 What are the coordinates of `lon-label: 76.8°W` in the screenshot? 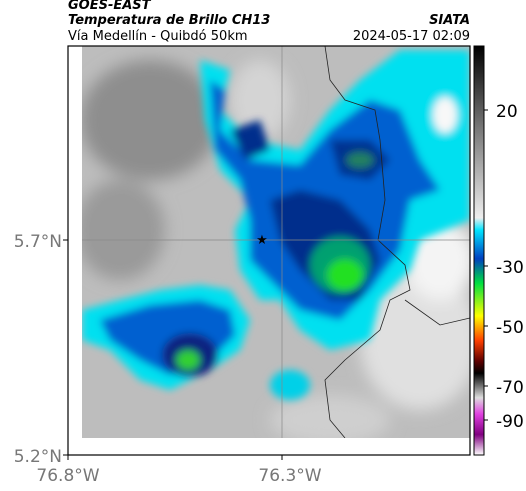 It's located at (67, 476).